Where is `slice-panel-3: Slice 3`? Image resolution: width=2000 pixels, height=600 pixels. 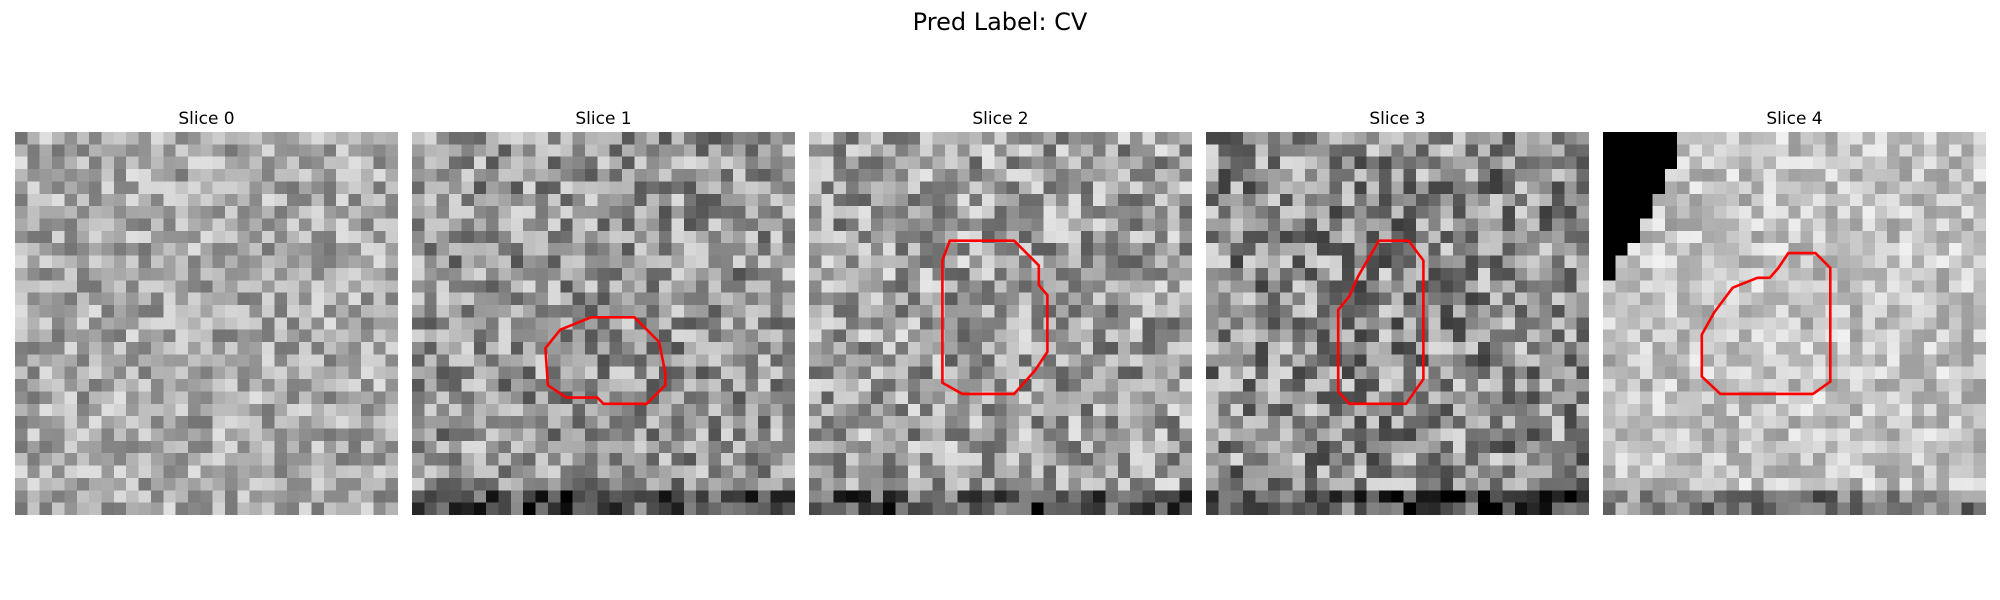 slice-panel-3: Slice 3 is located at coordinates (1397, 310).